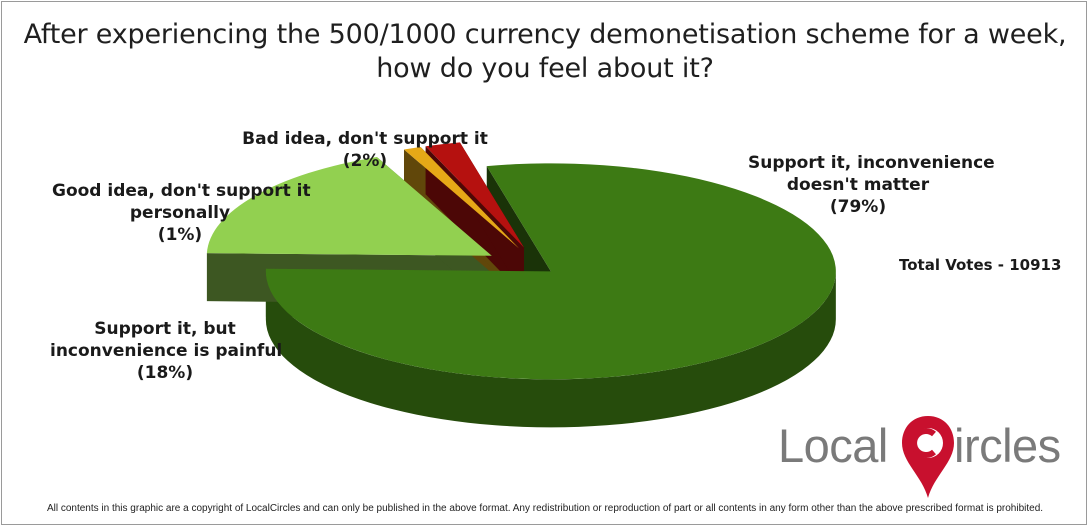 The image size is (1090, 528). What do you see at coordinates (165, 373) in the screenshot?
I see `slice-percent: (18%)` at bounding box center [165, 373].